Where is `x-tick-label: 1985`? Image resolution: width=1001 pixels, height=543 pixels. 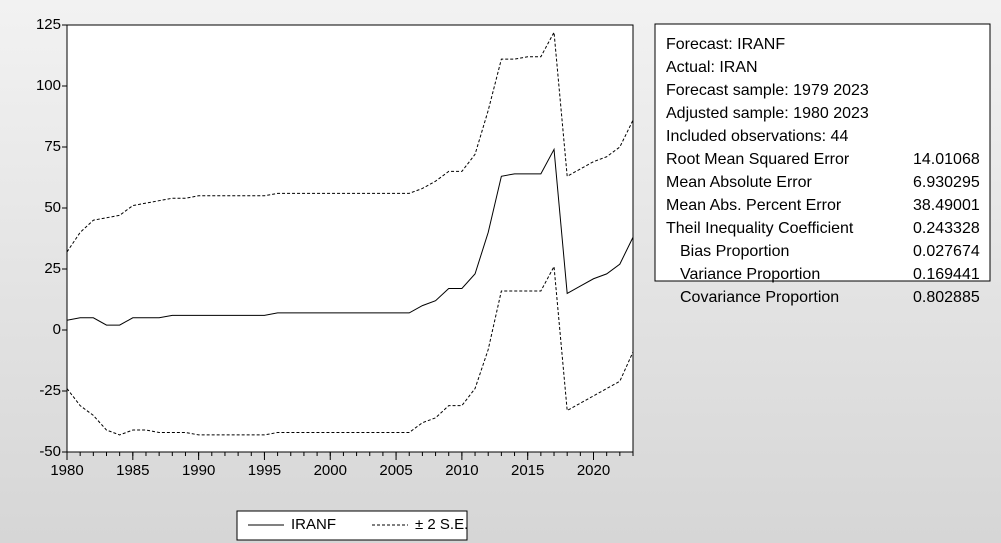 x-tick-label: 1985 is located at coordinates (132, 470).